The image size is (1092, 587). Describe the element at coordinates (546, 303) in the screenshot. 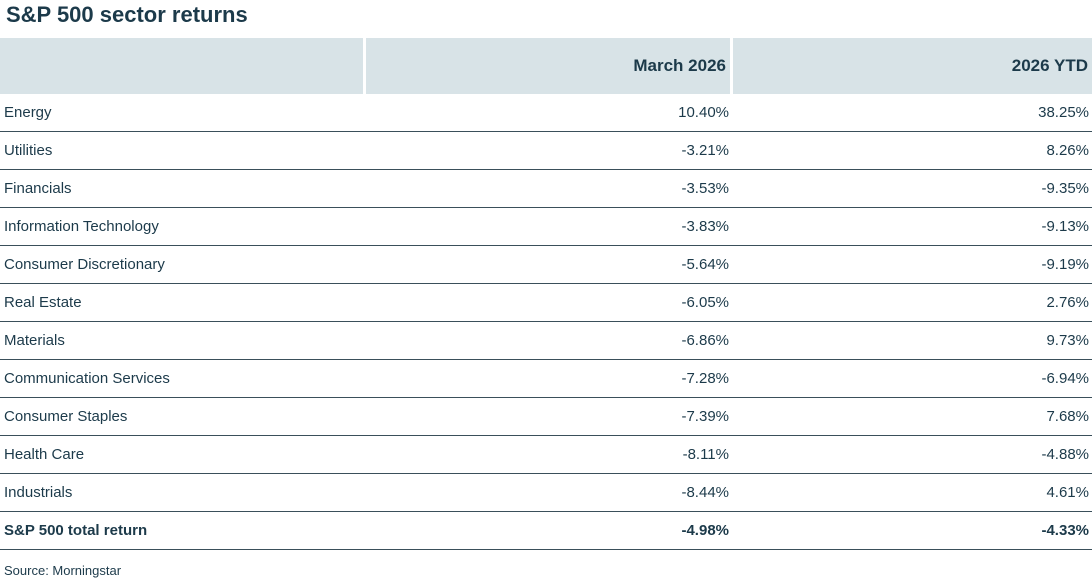

I see `table-row: Real Estate -6.05% 2.76%` at that location.